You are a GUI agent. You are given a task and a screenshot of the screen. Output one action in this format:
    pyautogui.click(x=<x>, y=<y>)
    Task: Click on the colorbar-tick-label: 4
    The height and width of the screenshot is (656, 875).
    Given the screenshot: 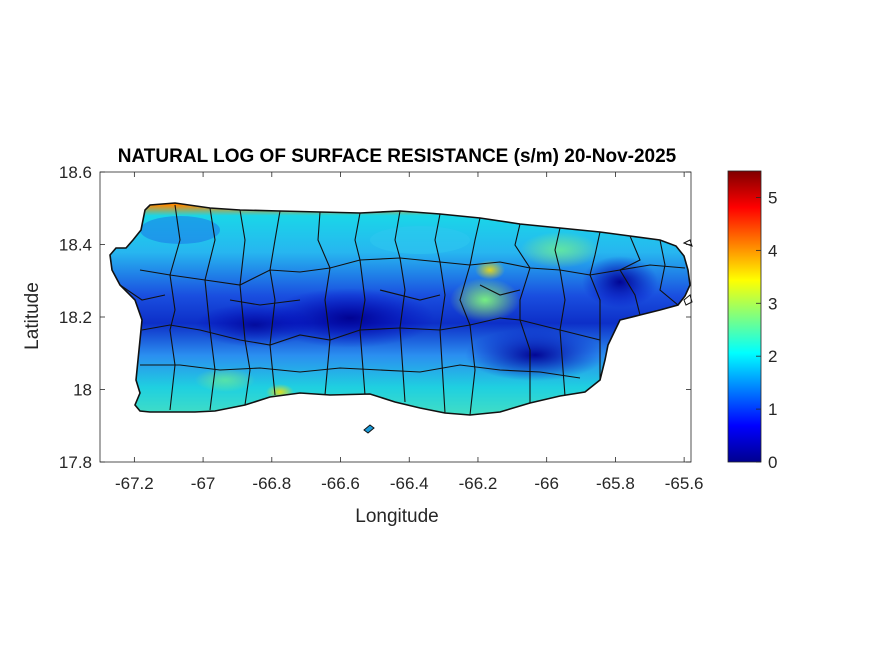 What is the action you would take?
    pyautogui.click(x=772, y=250)
    